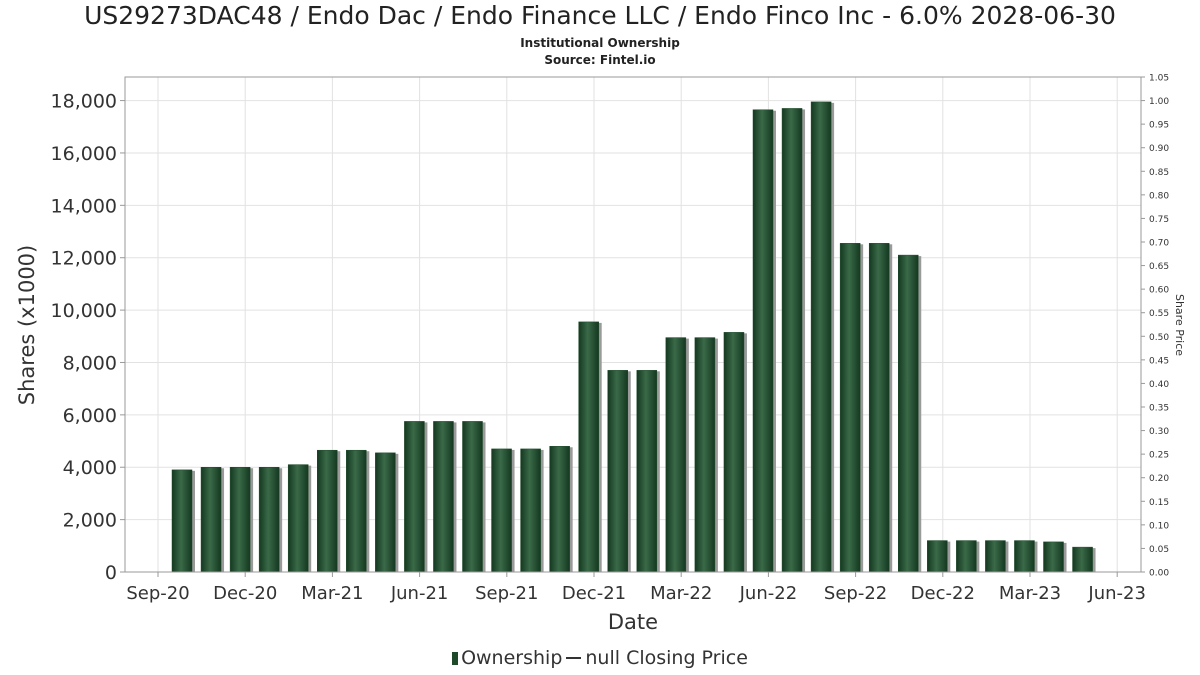  What do you see at coordinates (506, 593) in the screenshot?
I see `x-tick-label: Sep-21` at bounding box center [506, 593].